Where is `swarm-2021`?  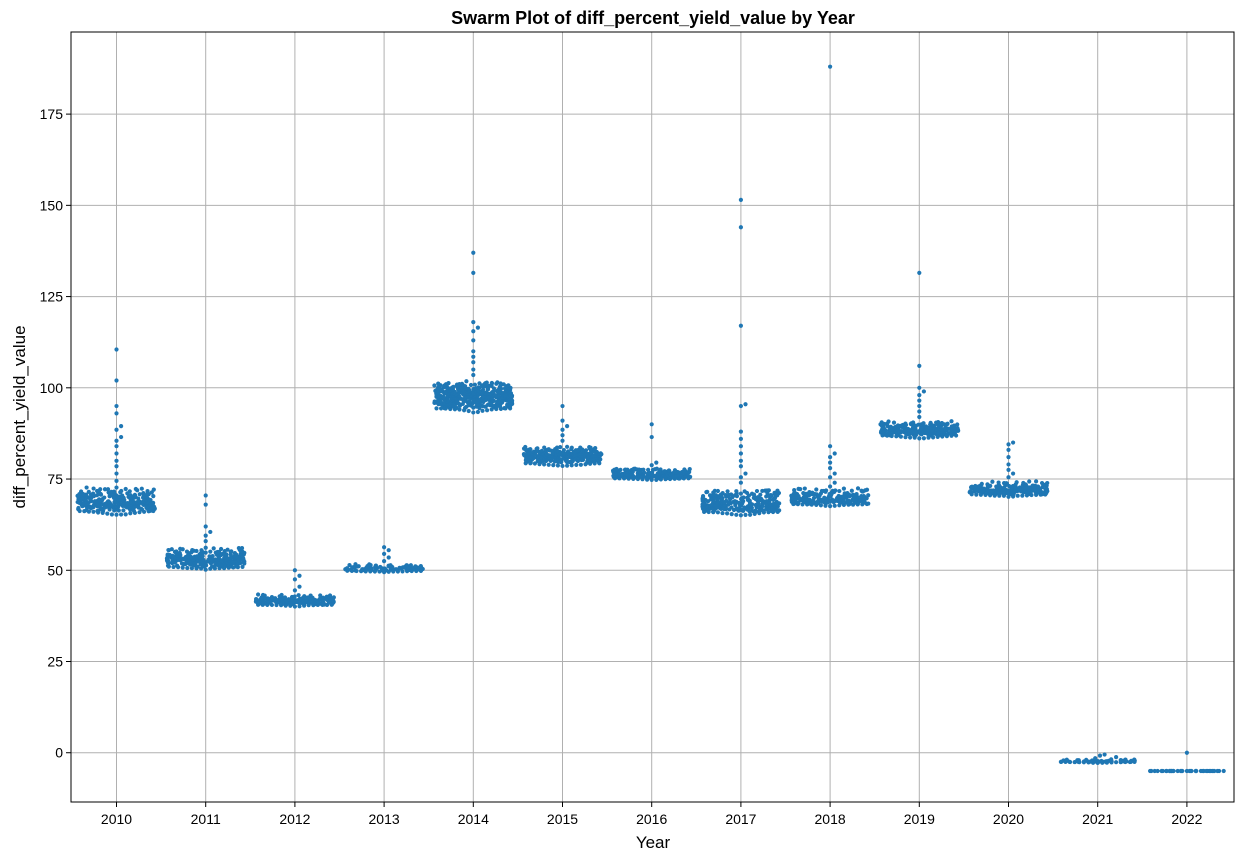
swarm-2021 is located at coordinates (1097, 758).